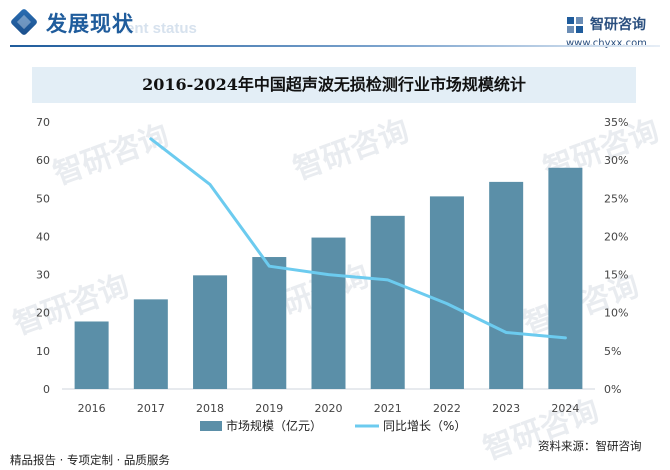 This screenshot has width=670, height=470. What do you see at coordinates (565, 408) in the screenshot?
I see `x-tick-label: 2024` at bounding box center [565, 408].